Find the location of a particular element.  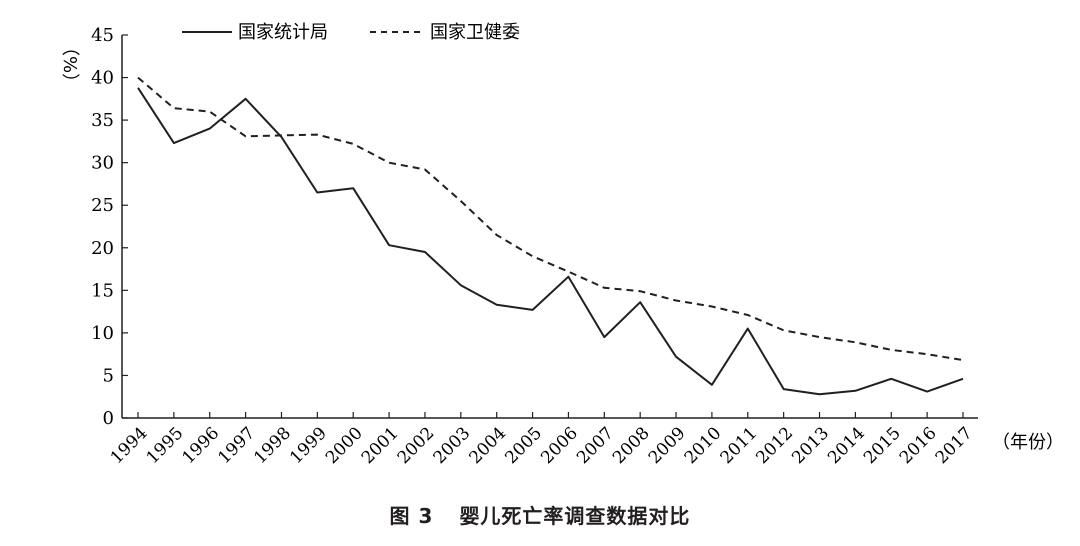

x-tick-label: 2008 is located at coordinates (631, 445).